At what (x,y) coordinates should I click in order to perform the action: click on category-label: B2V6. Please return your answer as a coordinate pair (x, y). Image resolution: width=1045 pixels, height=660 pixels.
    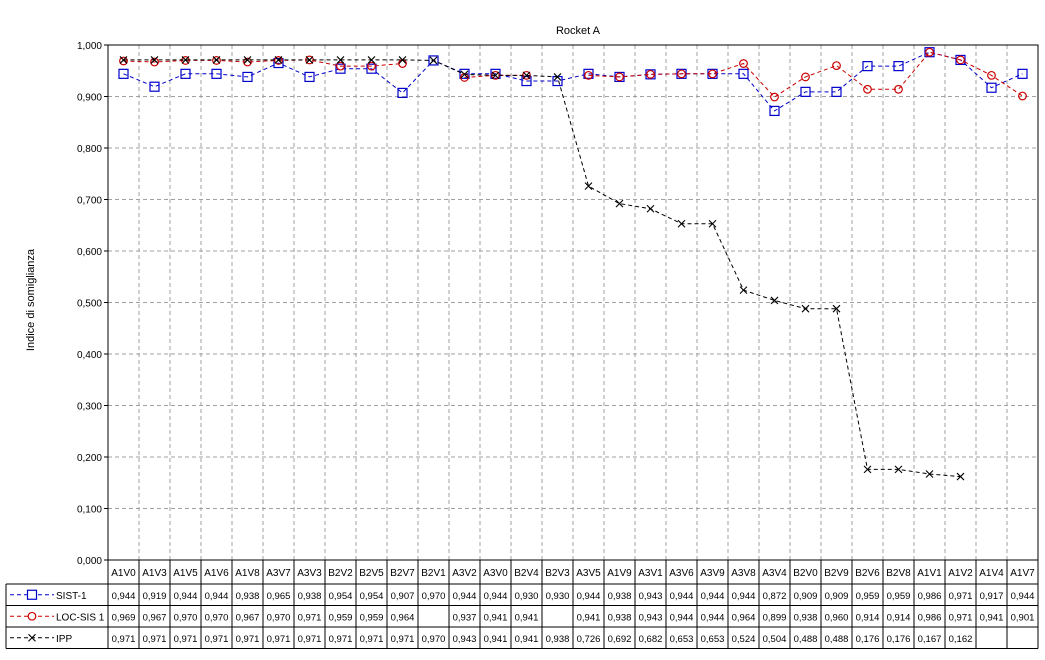
    Looking at the image, I should click on (867, 573).